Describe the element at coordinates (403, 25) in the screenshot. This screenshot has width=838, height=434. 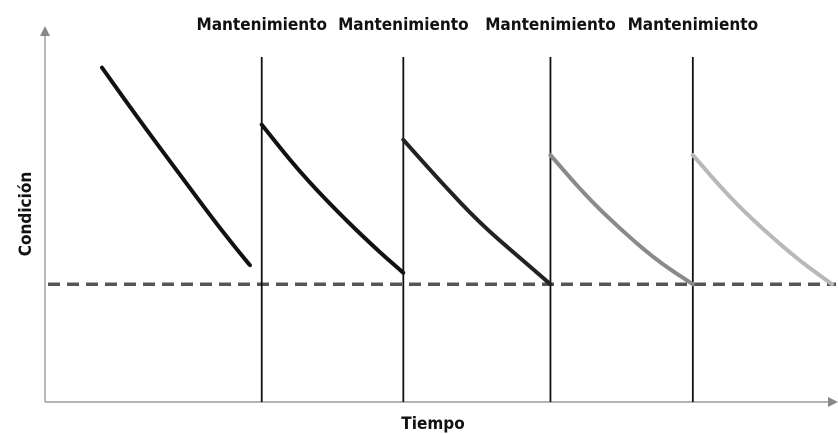
I see `maintenance-label-2: Mantenimiento` at that location.